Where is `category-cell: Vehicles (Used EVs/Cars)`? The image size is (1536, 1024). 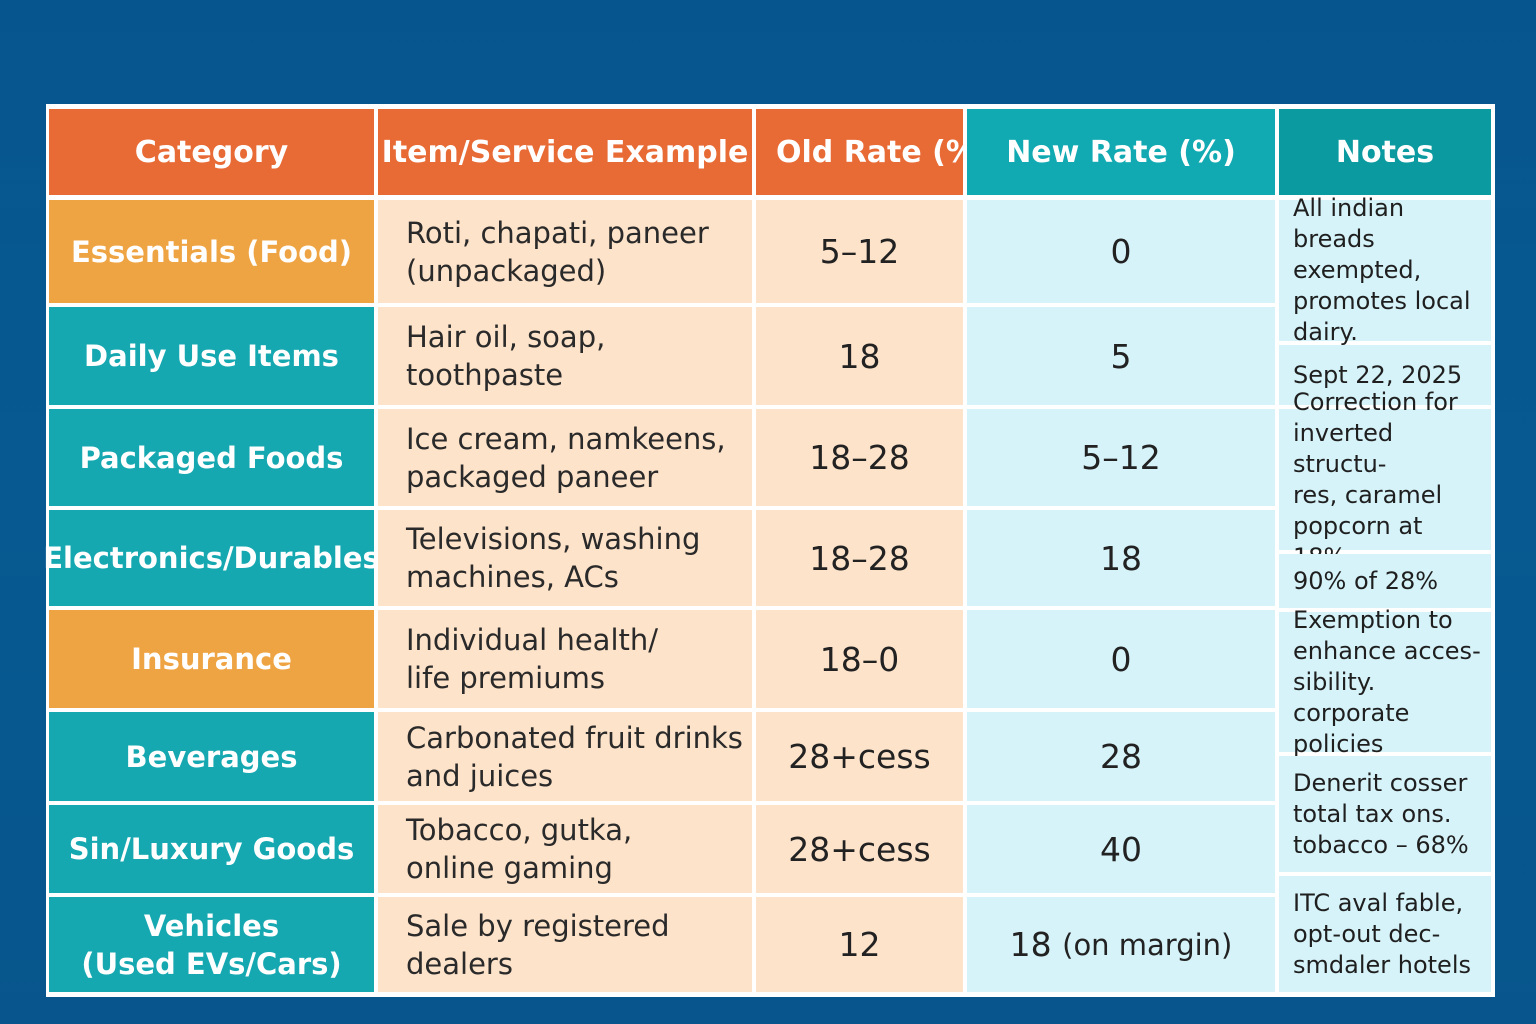 category-cell: Vehicles (Used EVs/Cars) is located at coordinates (211, 944).